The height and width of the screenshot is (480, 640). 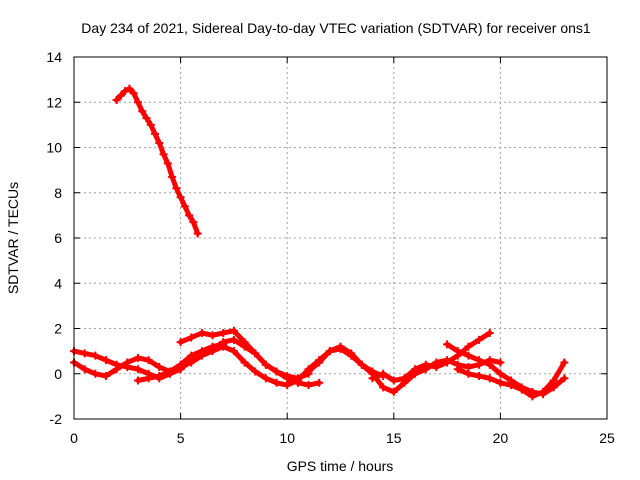 I want to click on y-tick-label: 8, so click(x=58, y=193).